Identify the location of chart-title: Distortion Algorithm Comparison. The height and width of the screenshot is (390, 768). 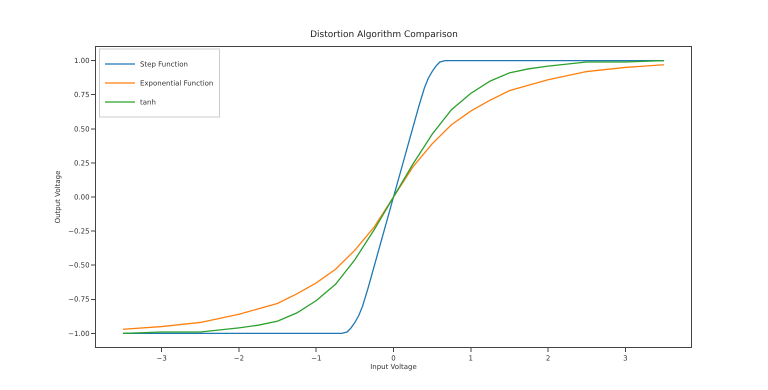
(384, 35).